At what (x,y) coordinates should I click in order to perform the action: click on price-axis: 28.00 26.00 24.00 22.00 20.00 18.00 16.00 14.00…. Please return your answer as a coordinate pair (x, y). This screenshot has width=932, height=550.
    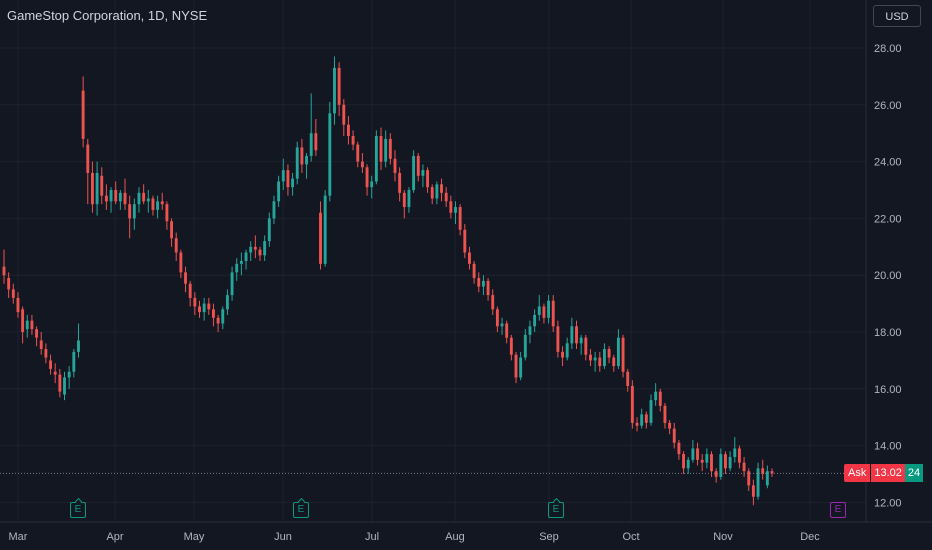
    Looking at the image, I should click on (888, 276).